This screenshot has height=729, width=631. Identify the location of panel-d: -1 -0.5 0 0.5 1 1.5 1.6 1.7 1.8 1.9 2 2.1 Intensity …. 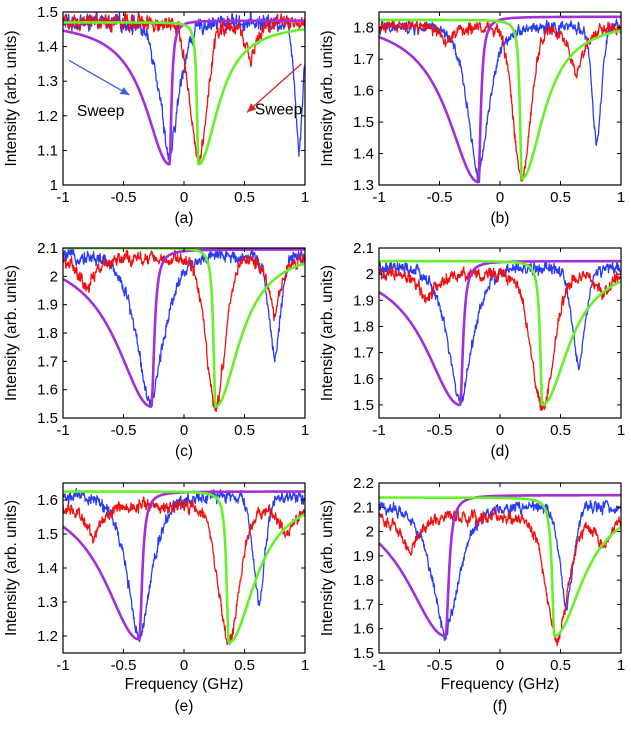
(472, 350).